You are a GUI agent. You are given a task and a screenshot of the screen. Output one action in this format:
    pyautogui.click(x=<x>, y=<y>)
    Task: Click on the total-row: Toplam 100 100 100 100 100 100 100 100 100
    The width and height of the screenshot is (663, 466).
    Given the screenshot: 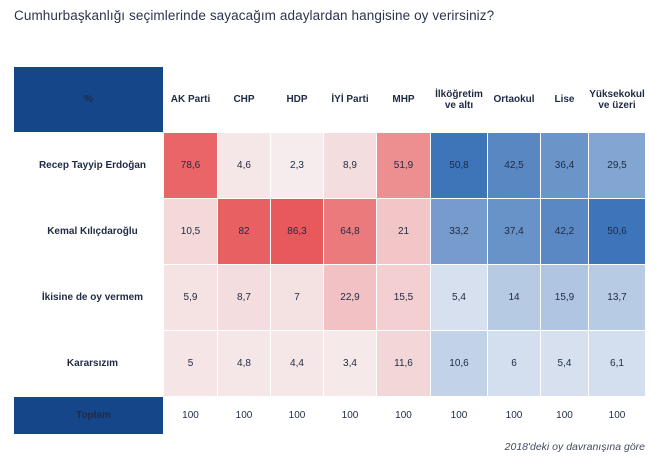 What is the action you would take?
    pyautogui.click(x=330, y=416)
    